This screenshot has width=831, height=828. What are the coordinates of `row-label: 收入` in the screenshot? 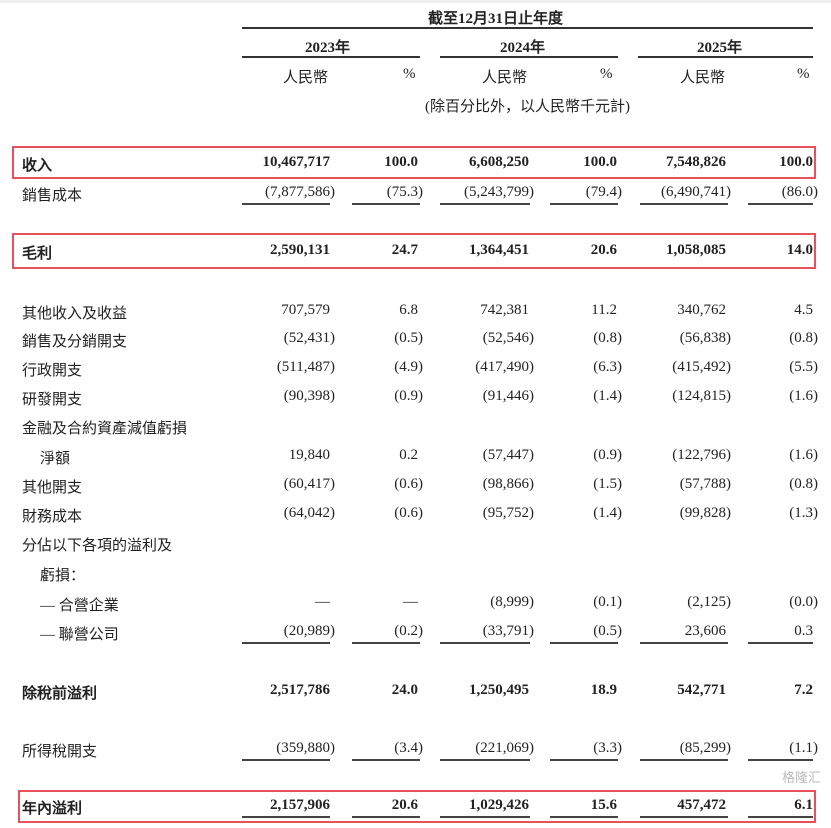 It's located at (37, 166).